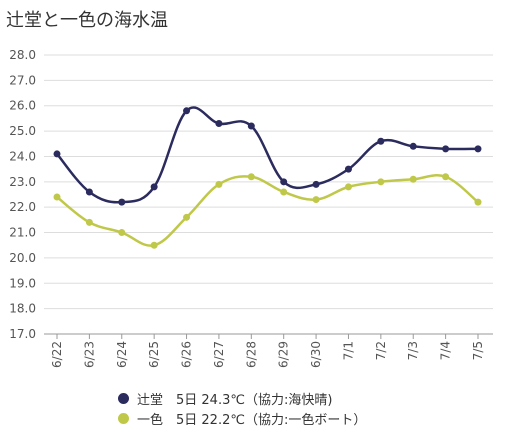  What do you see at coordinates (187, 354) in the screenshot?
I see `x-tick-label: 6/26` at bounding box center [187, 354].